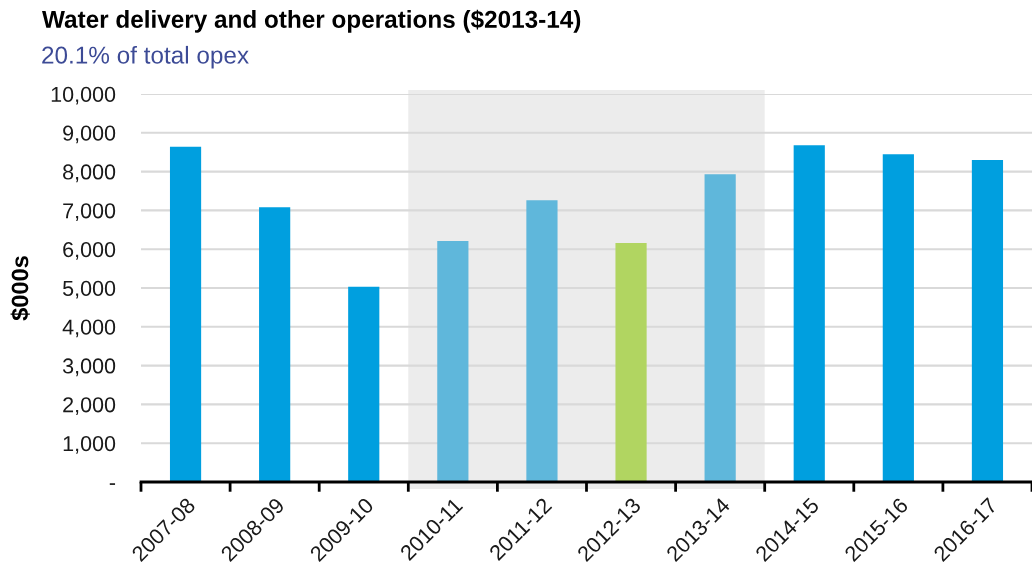 The height and width of the screenshot is (569, 1032). I want to click on y-tick-label: 1,000, so click(89, 444).